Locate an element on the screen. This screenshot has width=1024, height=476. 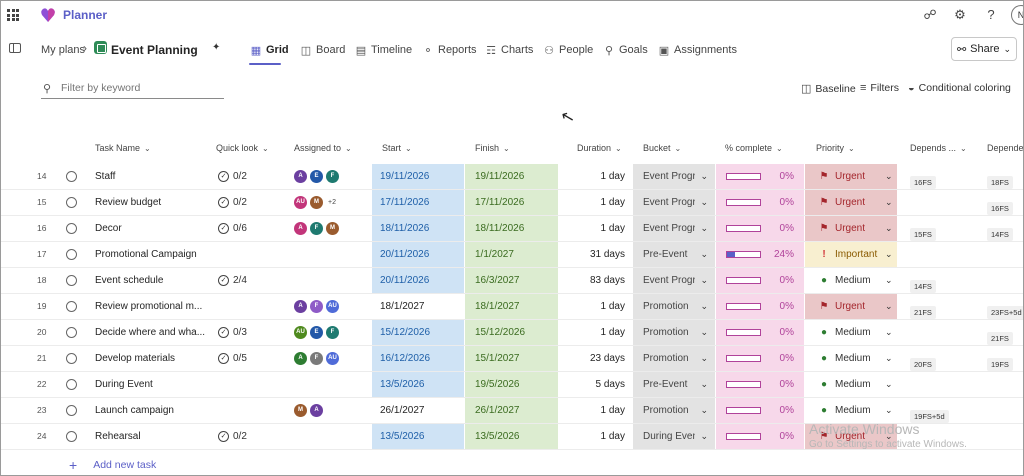
toggle-sidebar-icon is located at coordinates (15, 48).